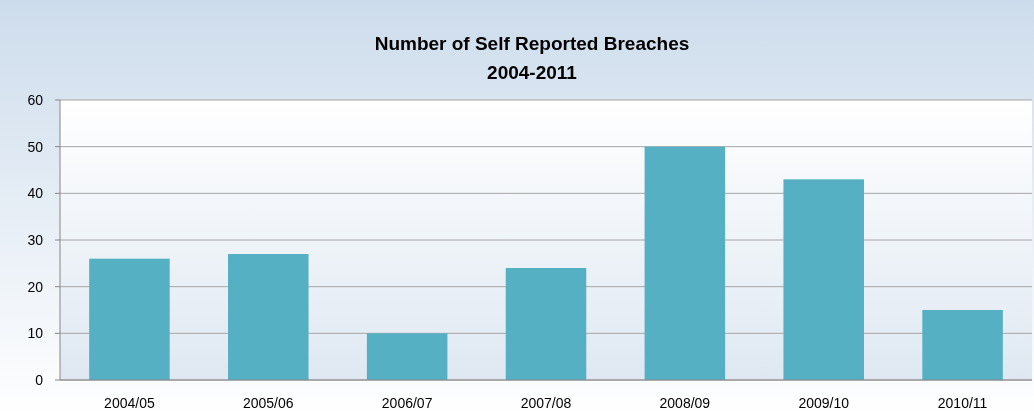  What do you see at coordinates (268, 403) in the screenshot?
I see `x-tick-label: 2005/06` at bounding box center [268, 403].